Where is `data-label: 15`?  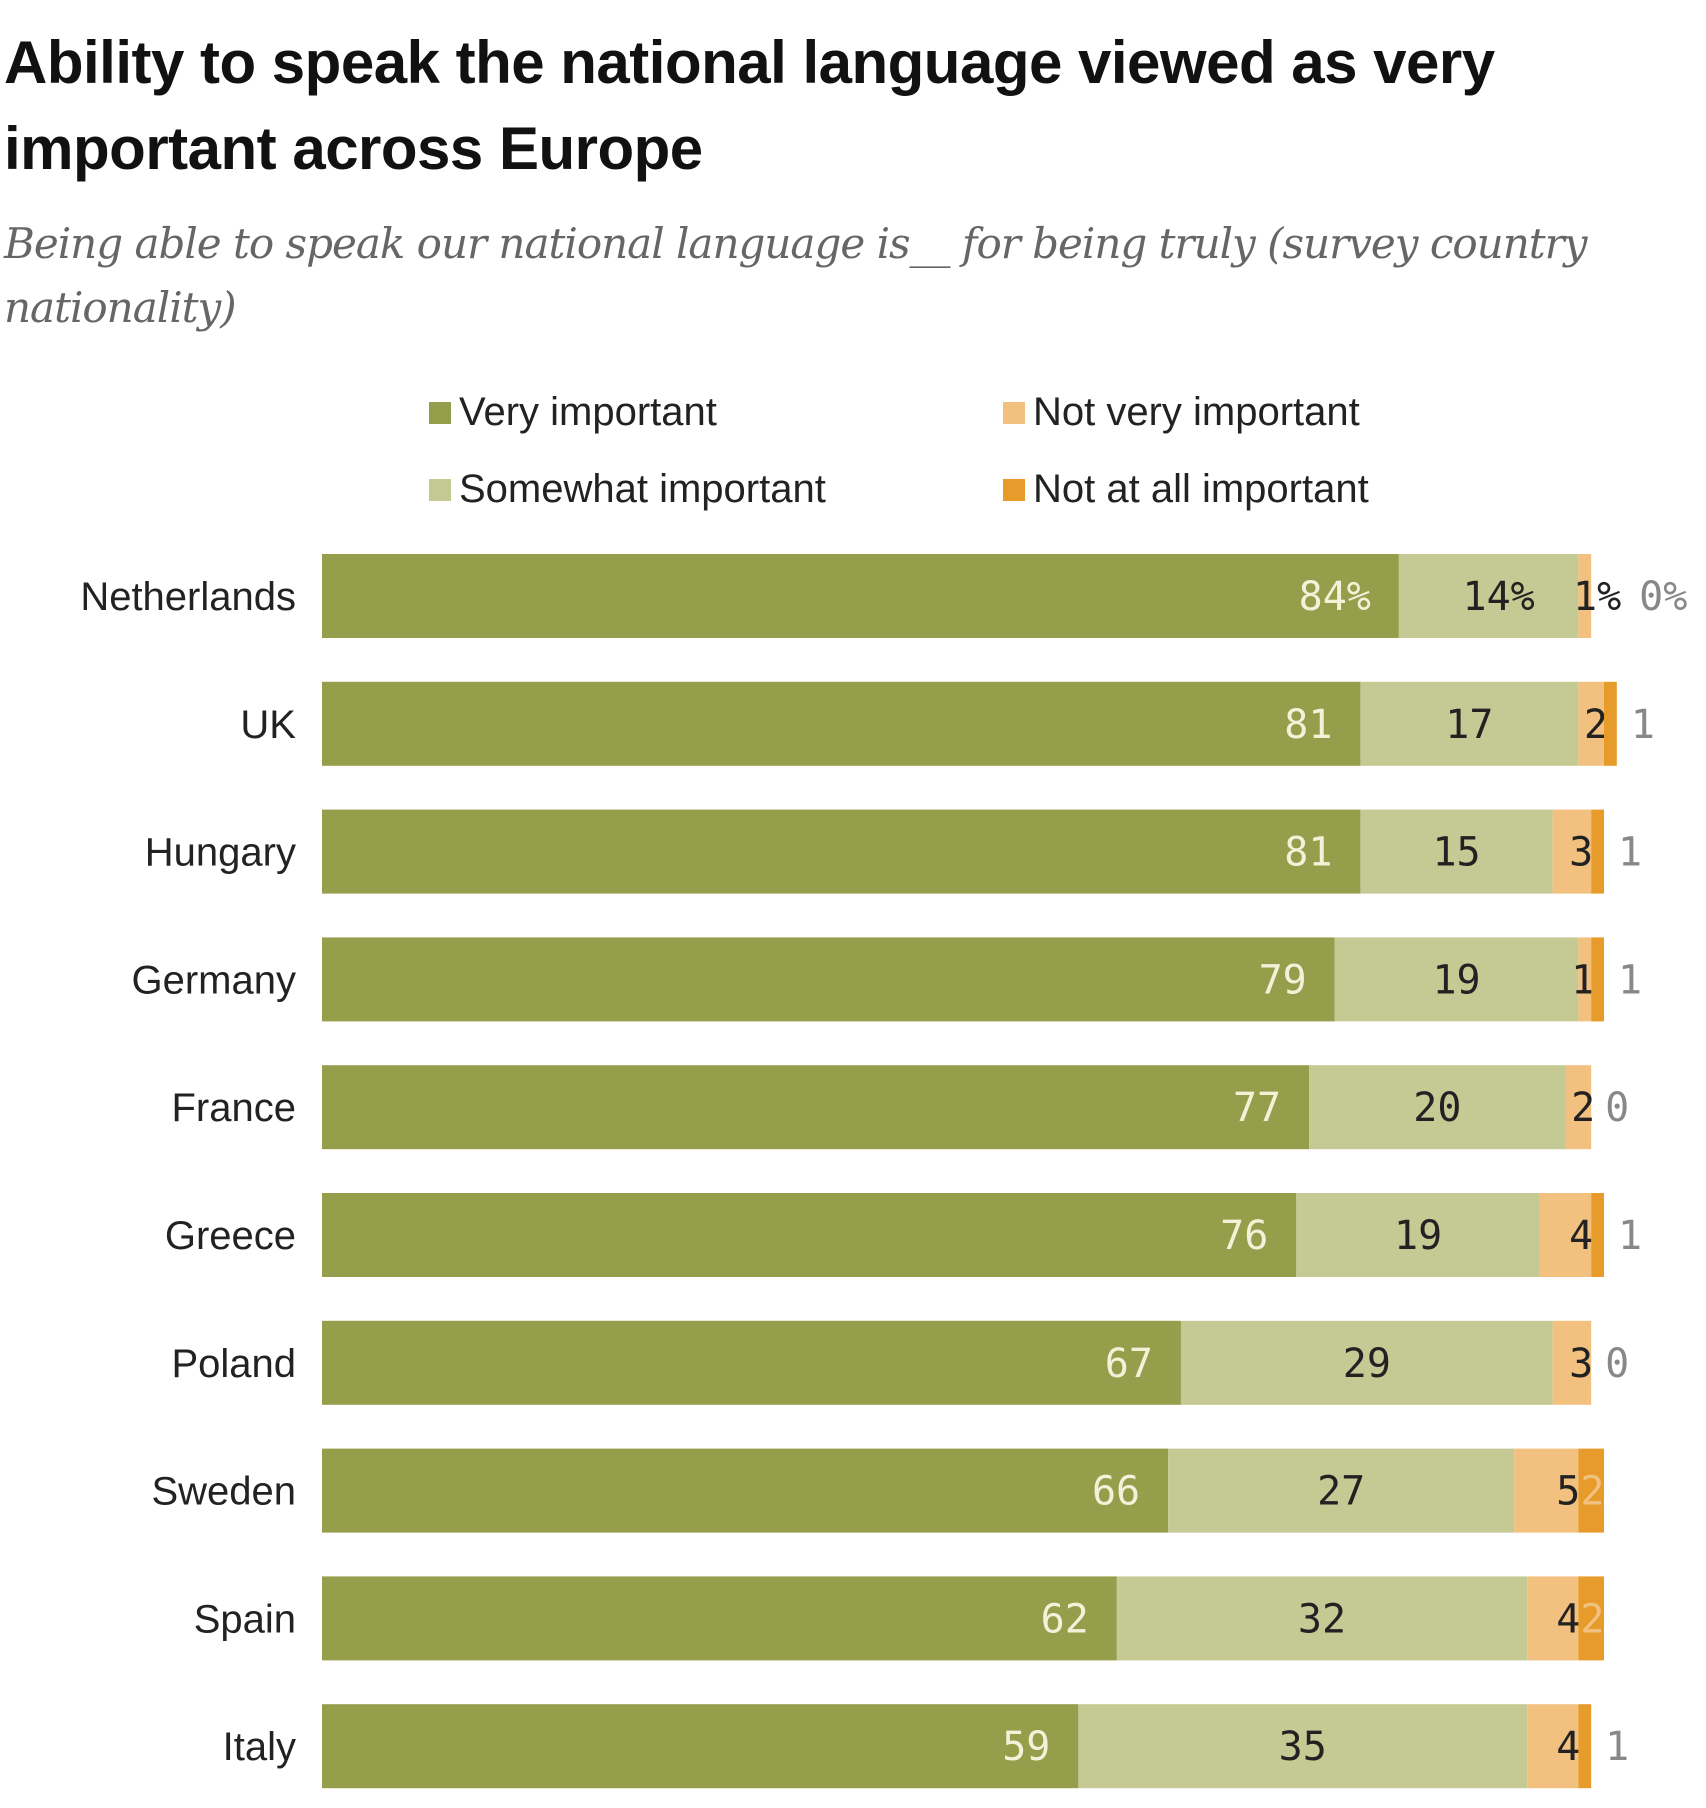
data-label: 15 is located at coordinates (1456, 853).